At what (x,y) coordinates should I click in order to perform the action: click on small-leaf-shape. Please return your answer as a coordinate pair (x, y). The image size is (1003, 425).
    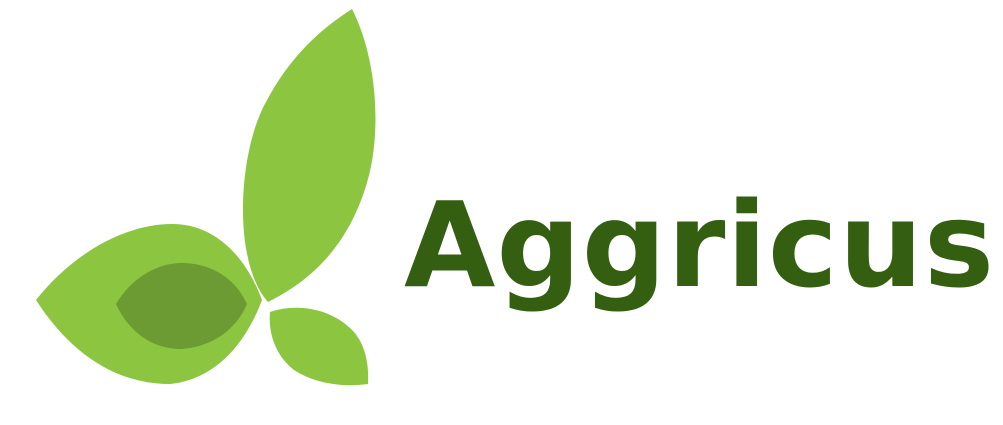
    Looking at the image, I should click on (319, 346).